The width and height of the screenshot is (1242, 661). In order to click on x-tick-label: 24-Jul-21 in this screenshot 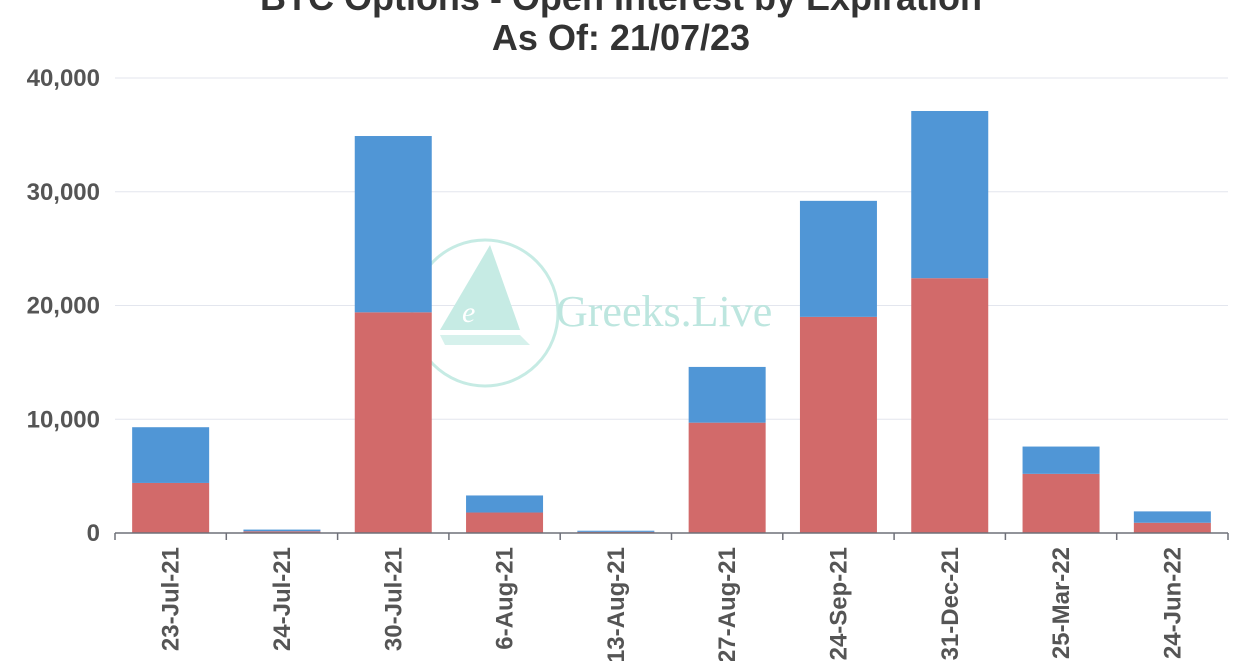, I will do `click(282, 599)`.